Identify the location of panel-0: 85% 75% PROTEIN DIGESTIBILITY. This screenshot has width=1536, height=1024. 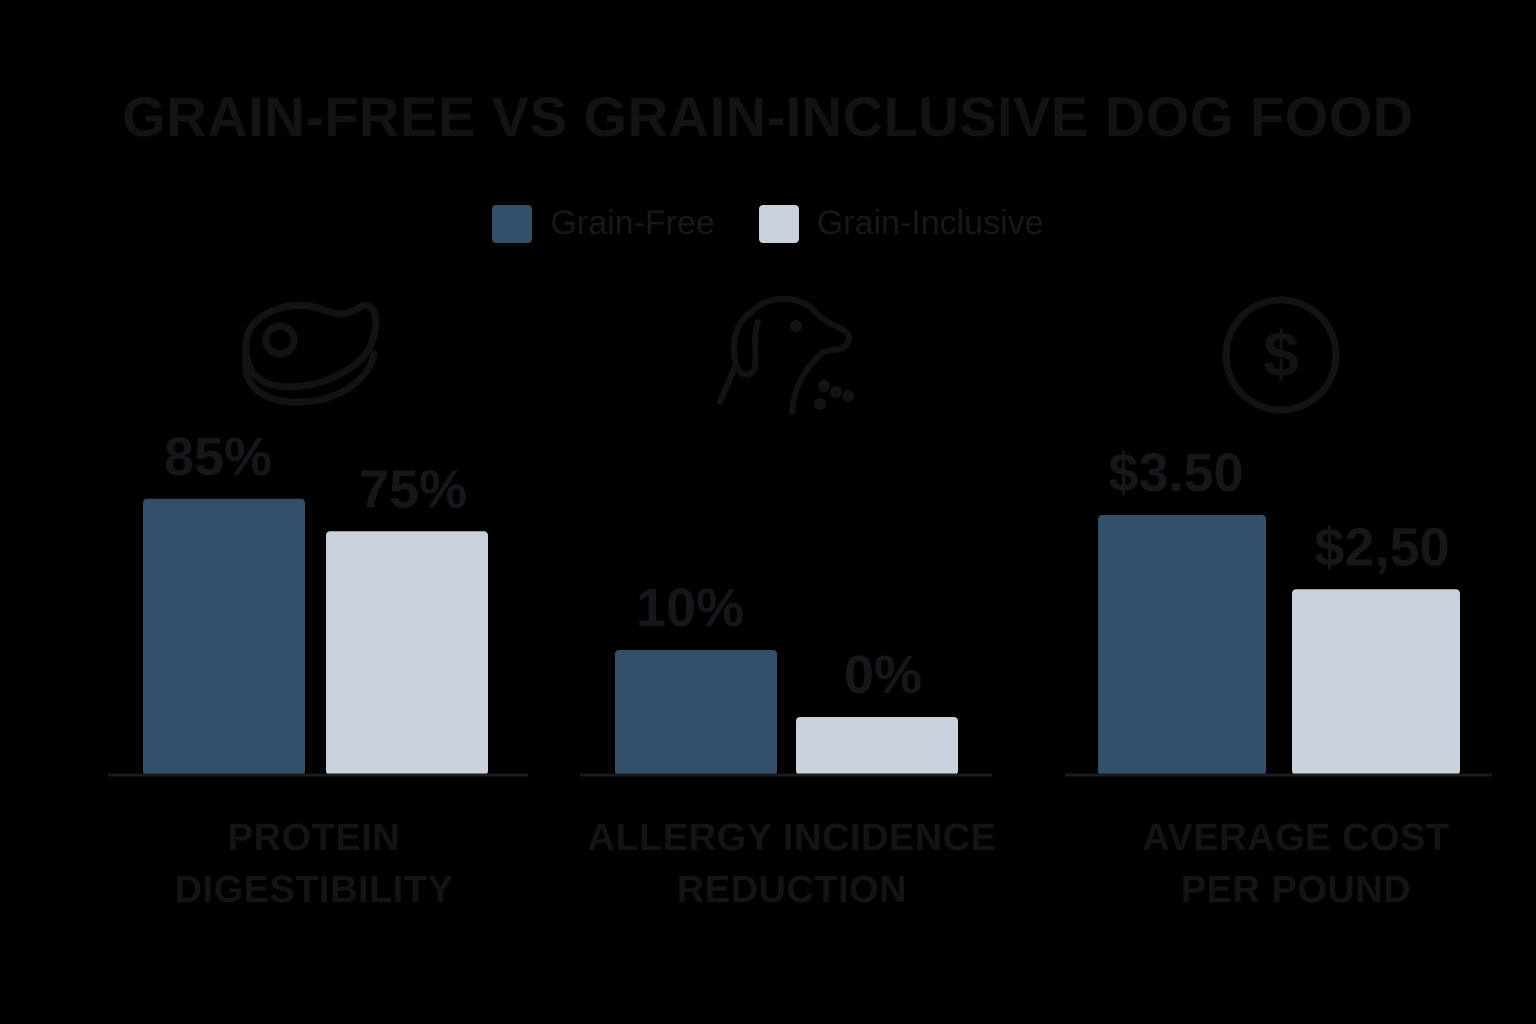
(318, 669).